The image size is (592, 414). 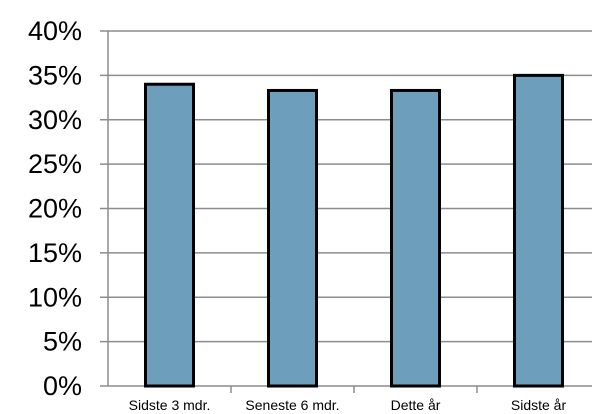 I want to click on y-tick-label: 35%, so click(x=55, y=75).